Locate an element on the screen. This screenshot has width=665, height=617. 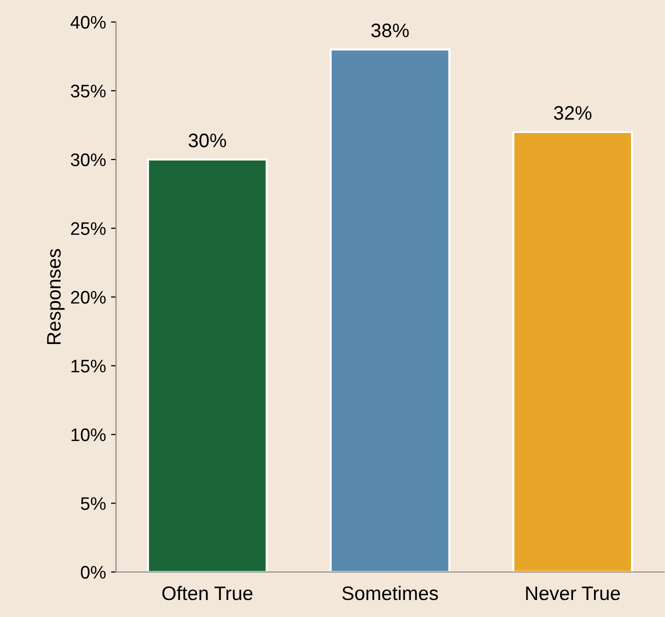
y-tick-label: 35% is located at coordinates (88, 91).